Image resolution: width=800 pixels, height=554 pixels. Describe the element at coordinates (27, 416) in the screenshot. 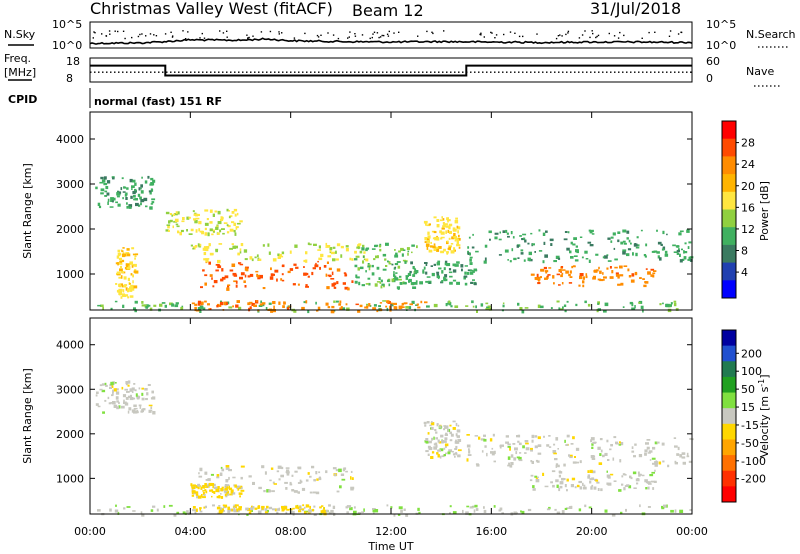

I see `velocity-ylabel: Slant Range [km]` at that location.